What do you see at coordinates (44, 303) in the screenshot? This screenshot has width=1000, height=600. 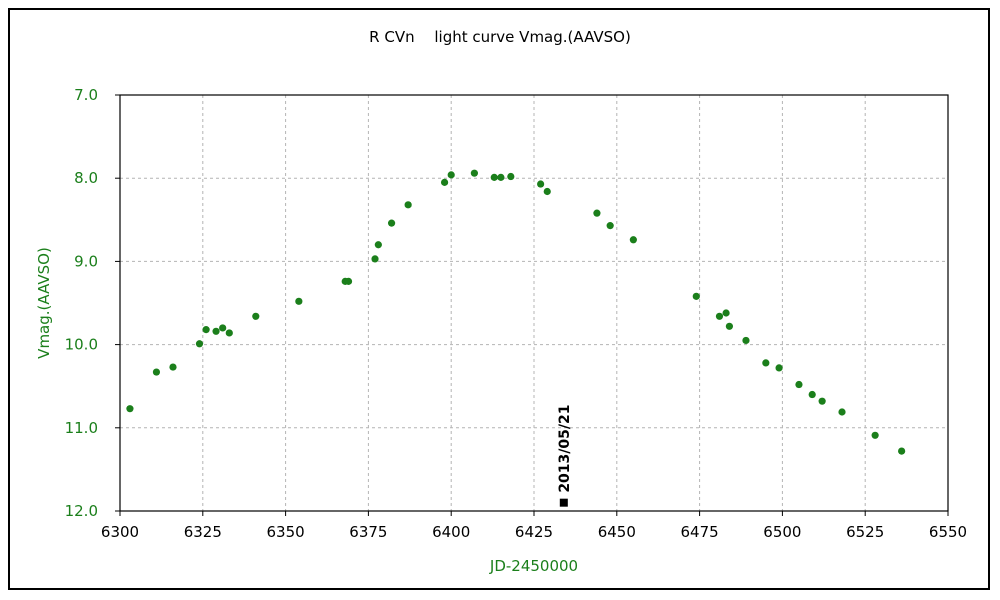 I see `y-axis-title: Vmag.(AAVSO)` at bounding box center [44, 303].